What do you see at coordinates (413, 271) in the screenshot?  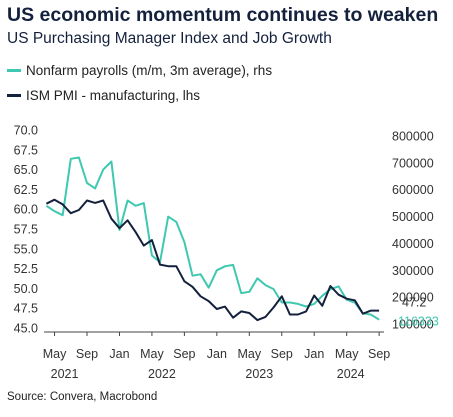 I see `y-right-tick-label: 300000` at bounding box center [413, 271].